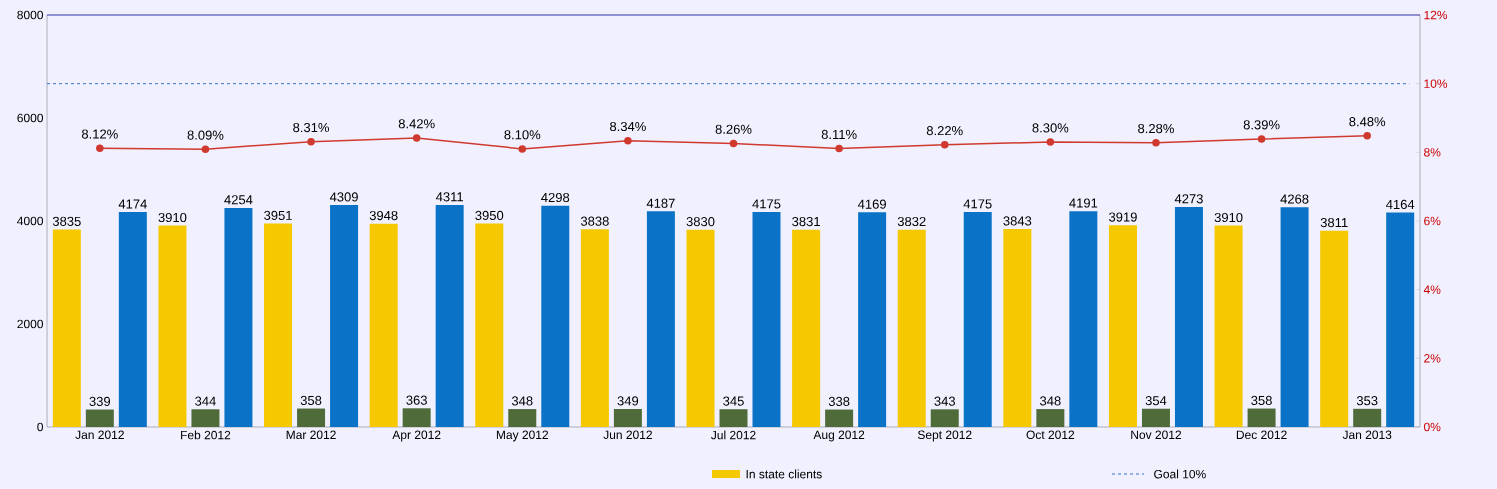  I want to click on x-tick-label: May 2012, so click(522, 436).